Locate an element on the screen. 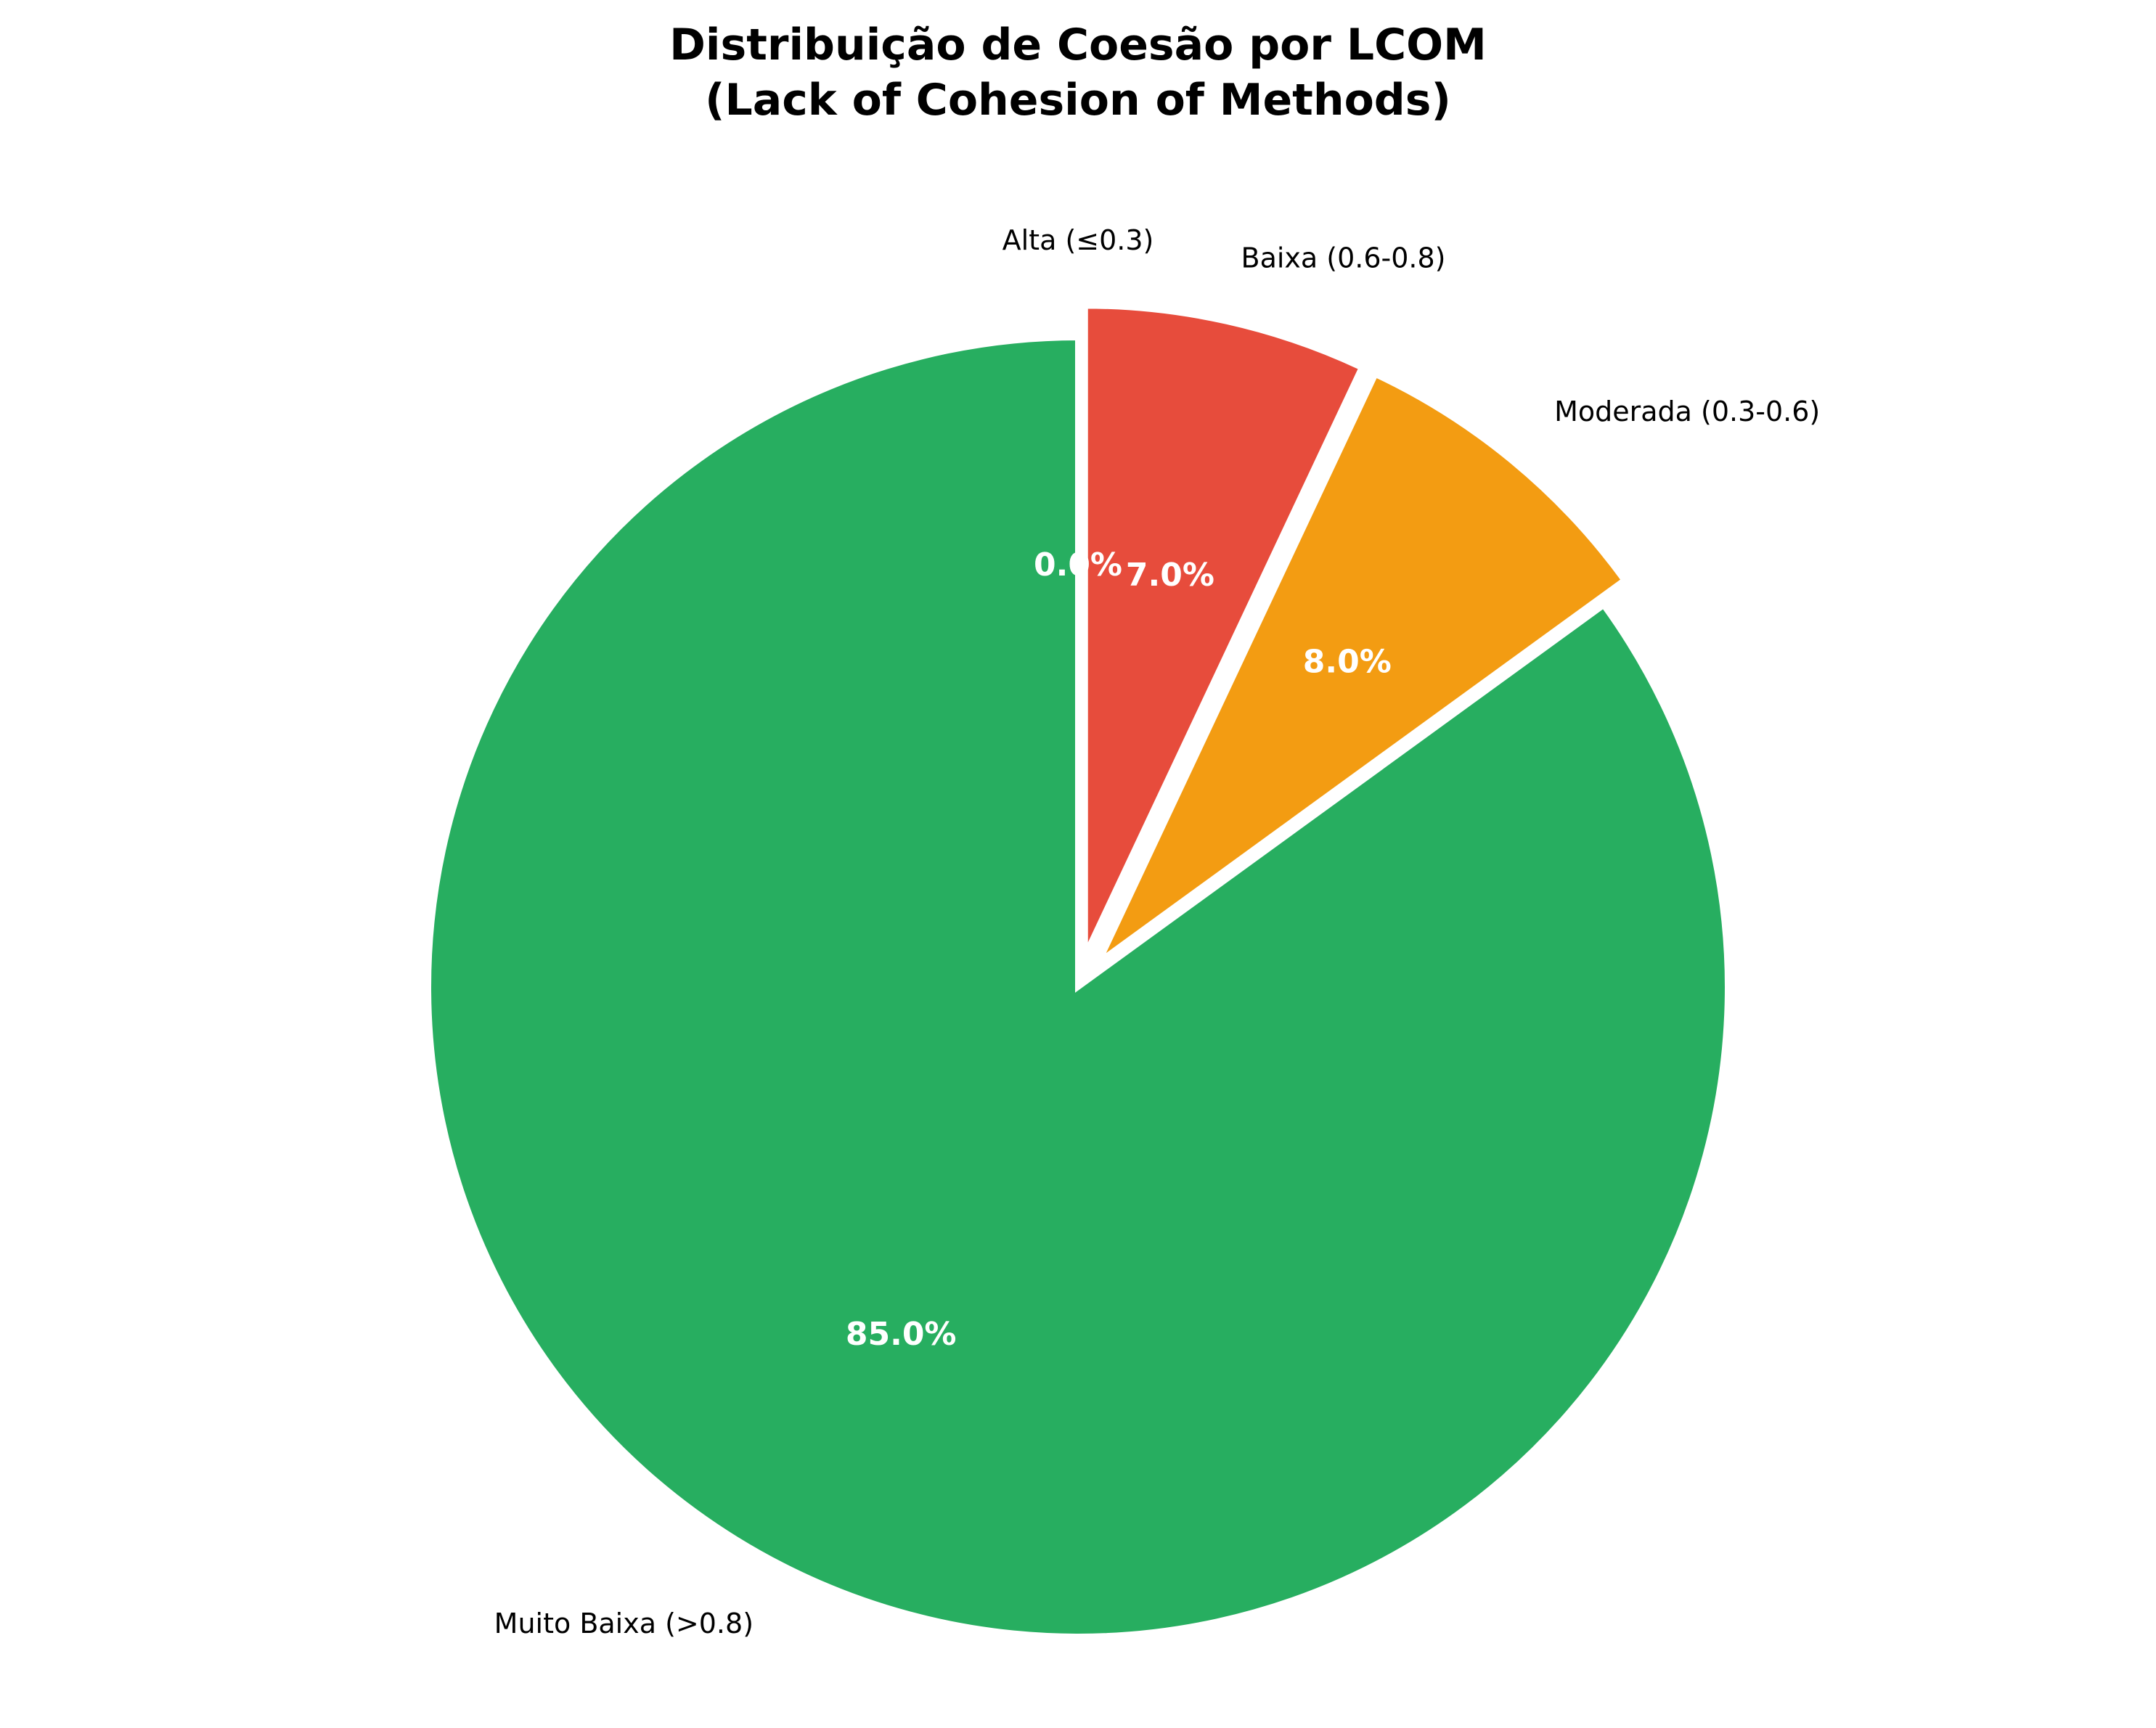 The image size is (2156, 1728). chart-title-line-1: Distribuição de Coesão por LCOM is located at coordinates (1078, 45).